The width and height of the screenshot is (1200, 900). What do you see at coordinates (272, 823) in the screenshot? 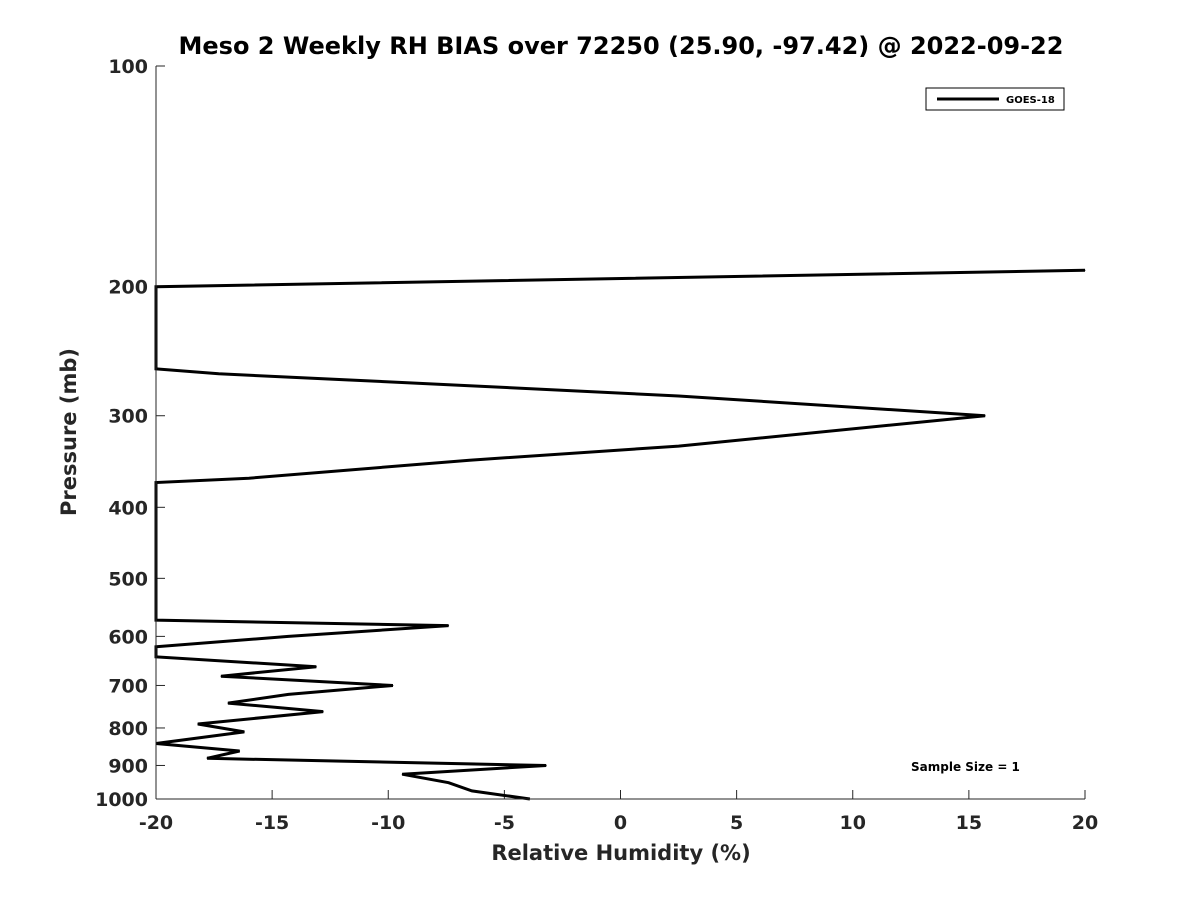
I see `x-tick-label: -15` at bounding box center [272, 823].